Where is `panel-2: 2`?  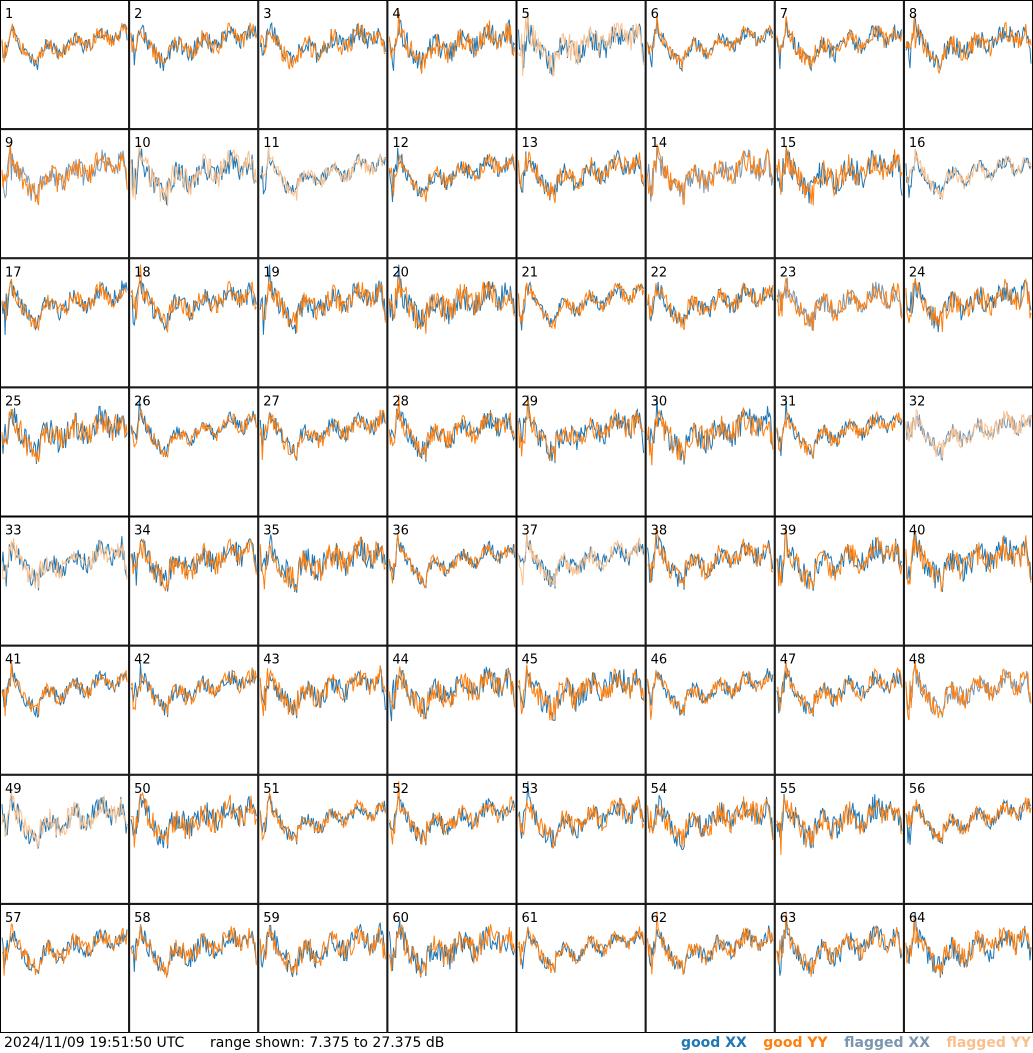
panel-2: 2 is located at coordinates (194, 65).